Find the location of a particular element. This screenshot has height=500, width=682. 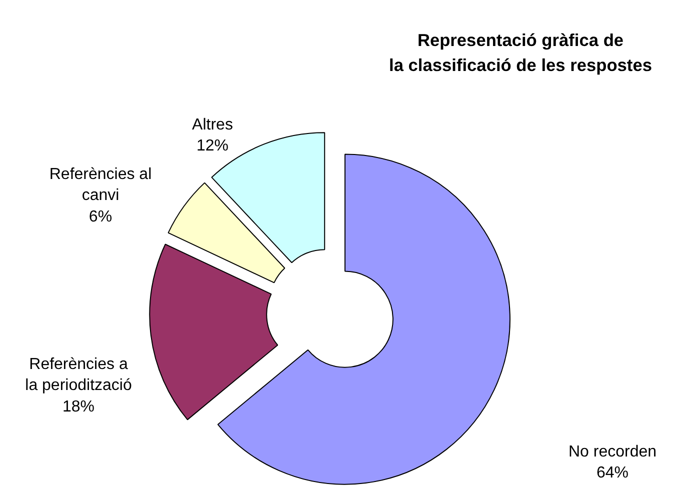

data-label: 18% is located at coordinates (78, 407).